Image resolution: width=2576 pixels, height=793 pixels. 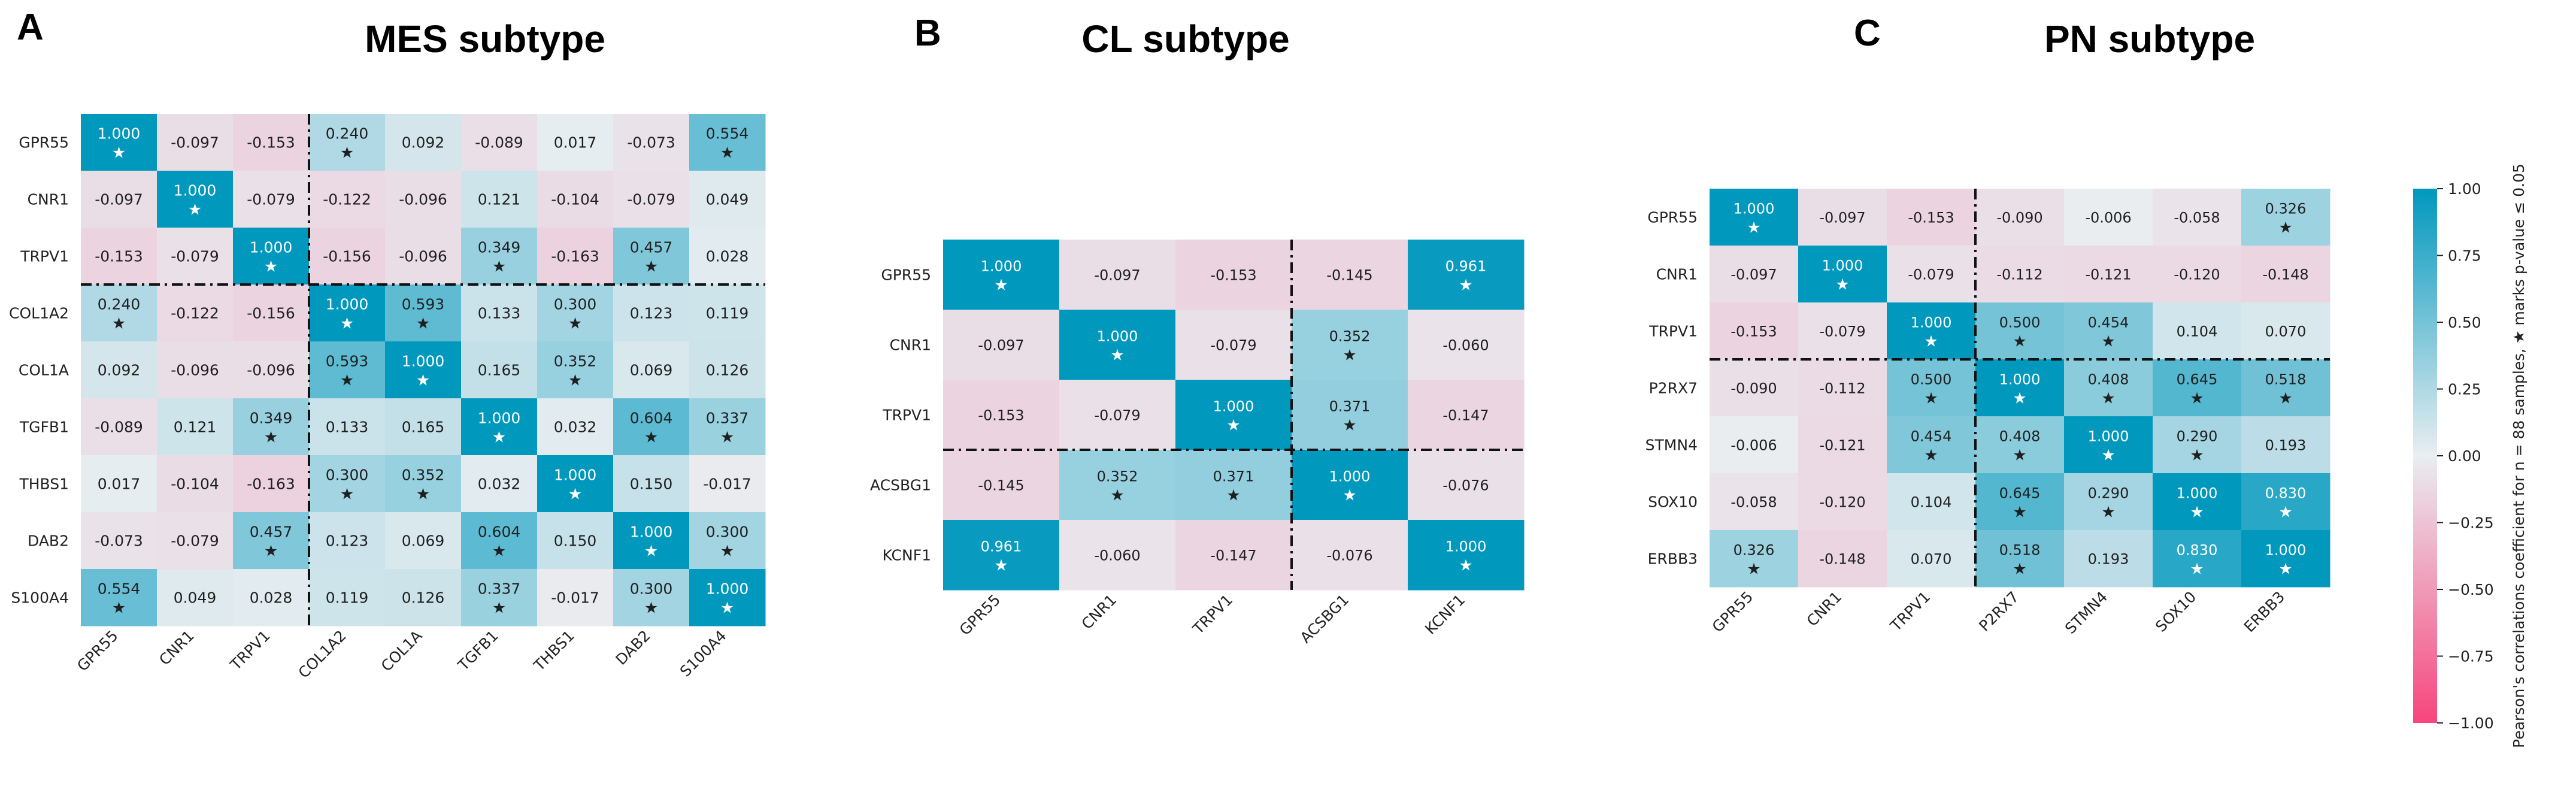 What do you see at coordinates (2197, 218) in the screenshot?
I see `cell-value-label: -0.058` at bounding box center [2197, 218].